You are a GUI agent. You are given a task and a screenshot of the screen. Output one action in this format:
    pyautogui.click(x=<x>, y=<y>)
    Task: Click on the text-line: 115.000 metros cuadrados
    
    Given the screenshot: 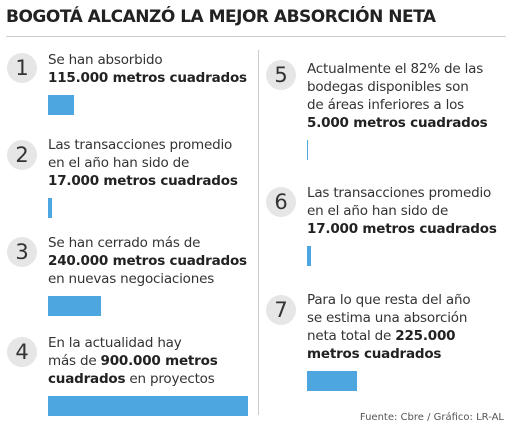 What is the action you would take?
    pyautogui.click(x=147, y=78)
    